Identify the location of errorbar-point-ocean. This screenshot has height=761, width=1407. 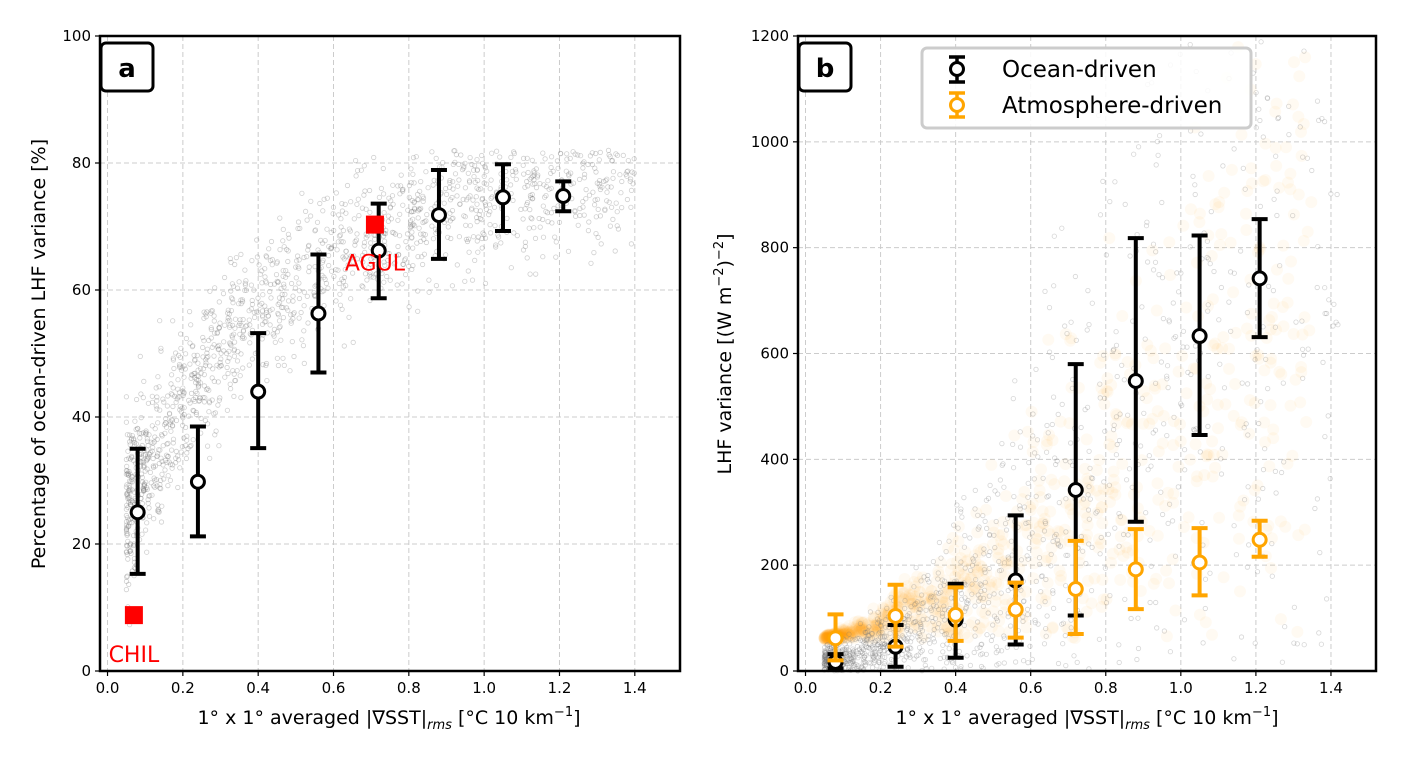
(1135, 380).